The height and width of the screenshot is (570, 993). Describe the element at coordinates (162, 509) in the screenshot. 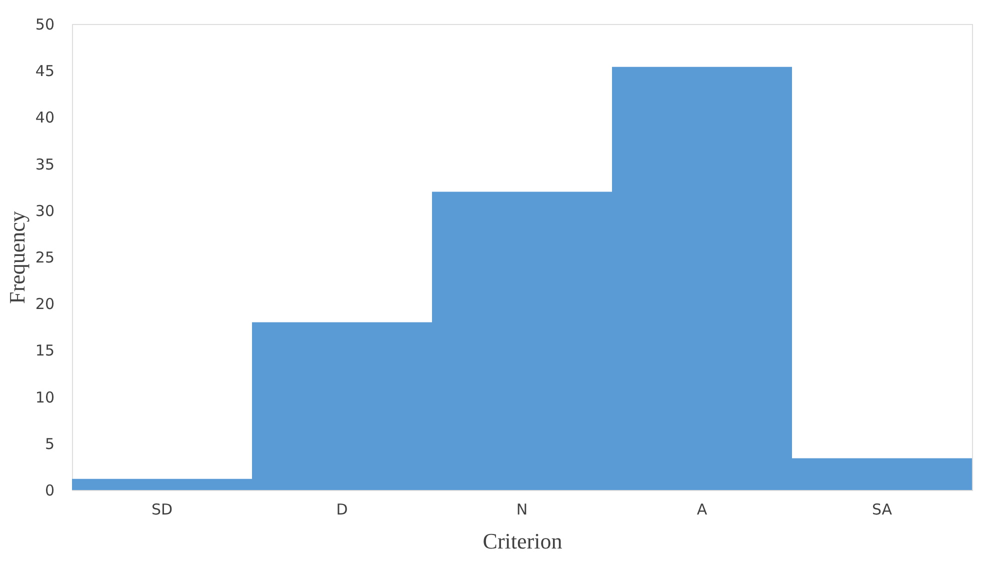

I see `x-tick-label: SD` at that location.